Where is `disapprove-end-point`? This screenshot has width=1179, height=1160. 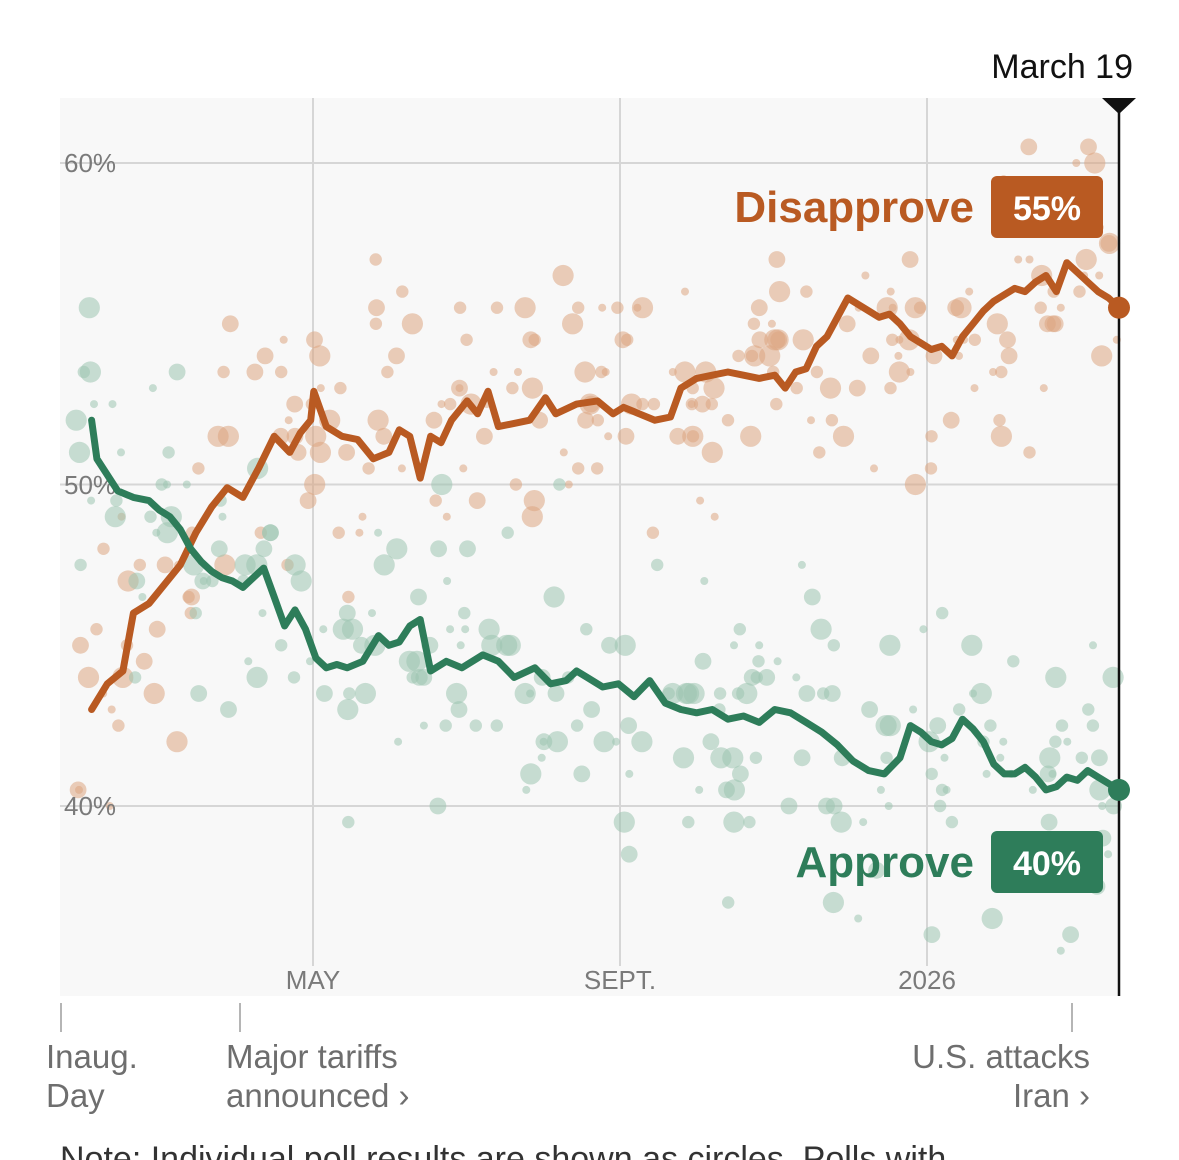
disapprove-end-point is located at coordinates (1119, 307).